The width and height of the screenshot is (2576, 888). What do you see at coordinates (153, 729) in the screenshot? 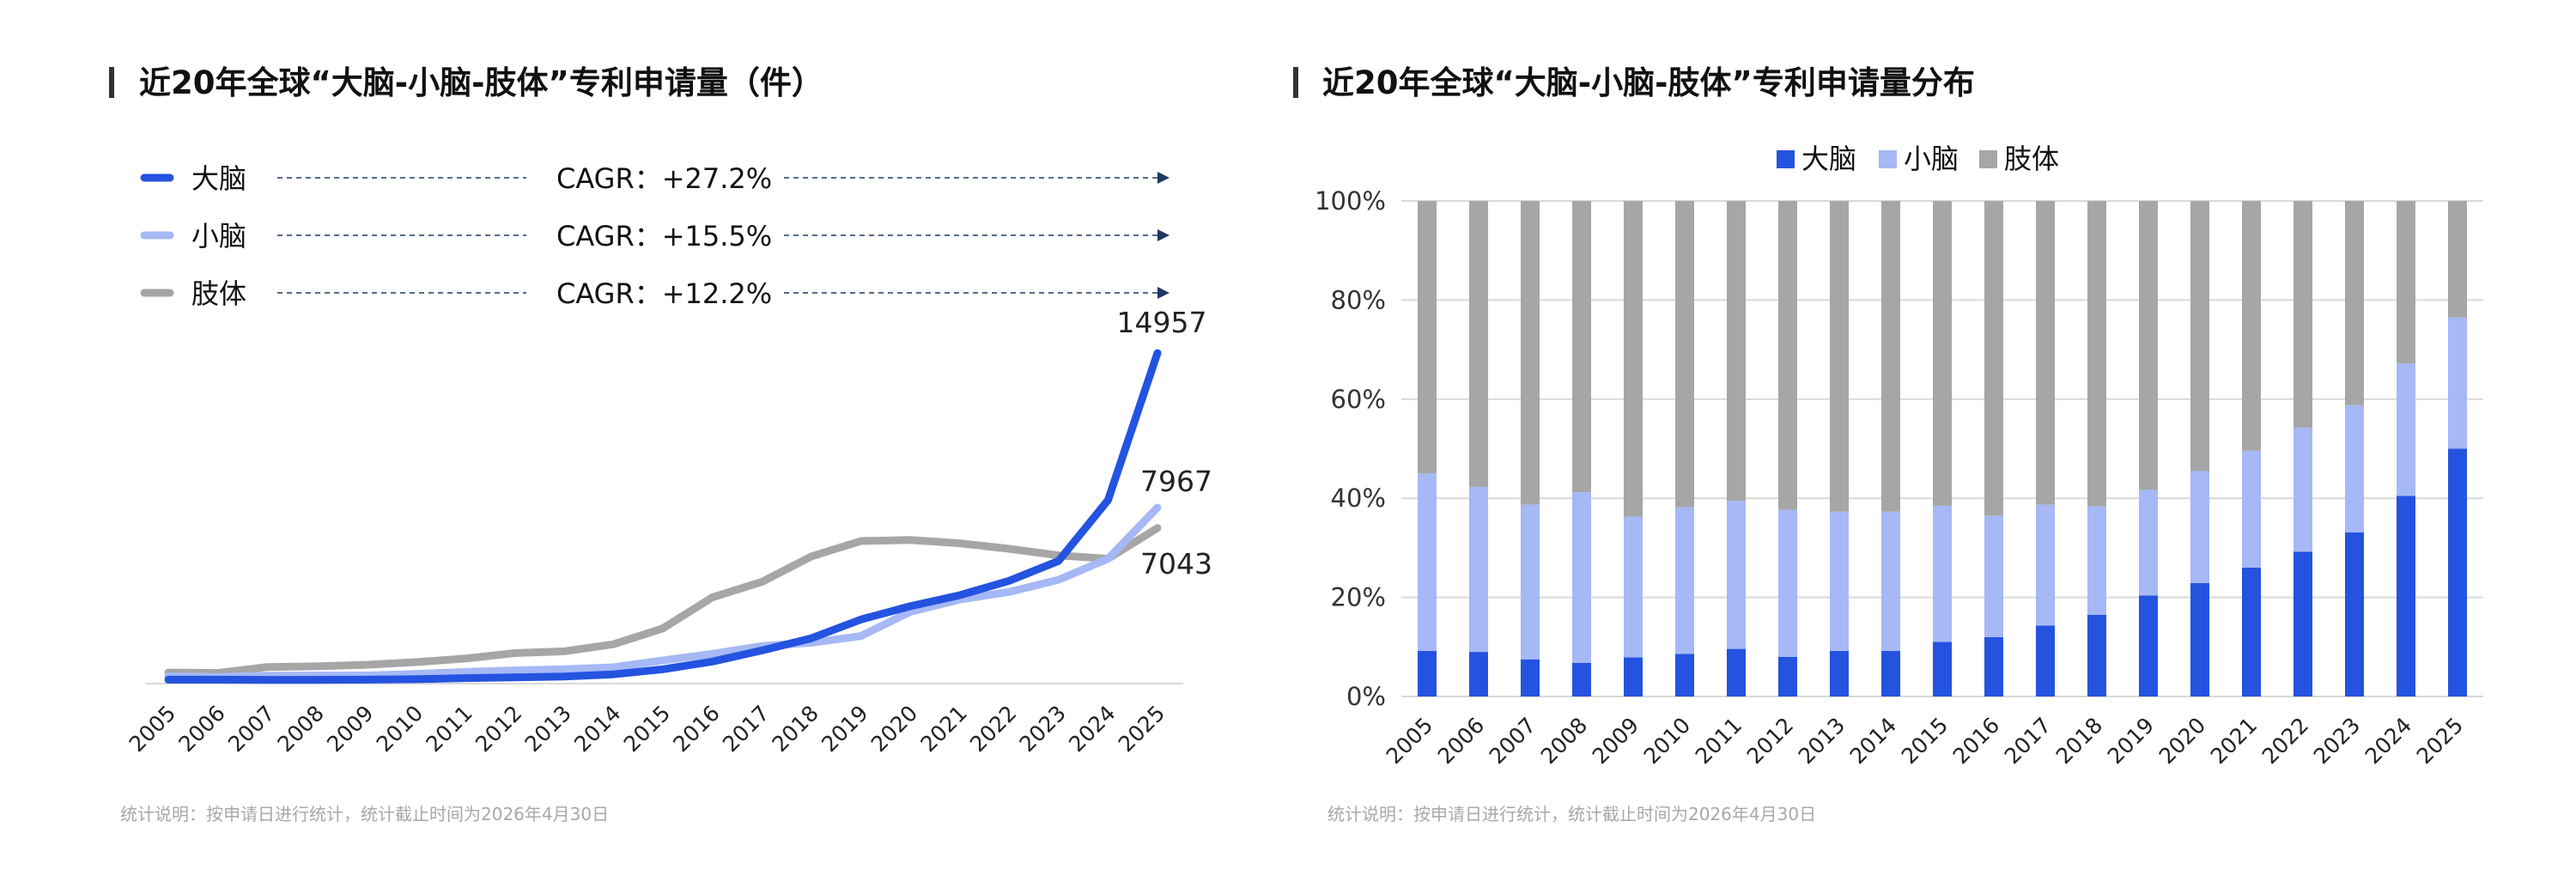
I see `left-x-tick-label: 2005` at bounding box center [153, 729].